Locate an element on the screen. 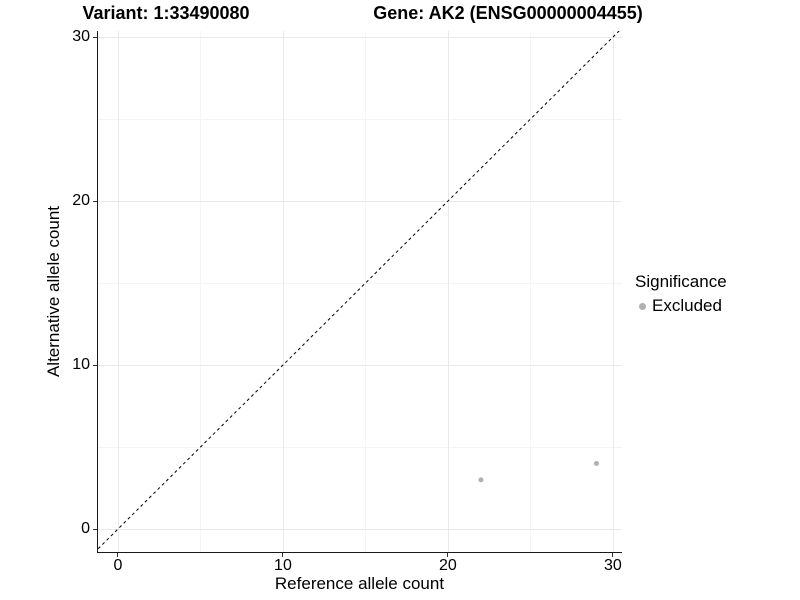 This screenshot has width=800, height=600. legend-item: Excluded is located at coordinates (681, 306).